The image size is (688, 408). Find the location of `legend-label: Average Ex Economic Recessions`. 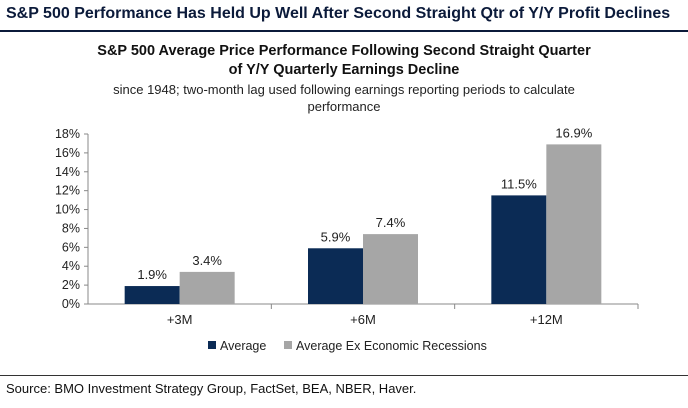

legend-label: Average Ex Economic Recessions is located at coordinates (391, 346).